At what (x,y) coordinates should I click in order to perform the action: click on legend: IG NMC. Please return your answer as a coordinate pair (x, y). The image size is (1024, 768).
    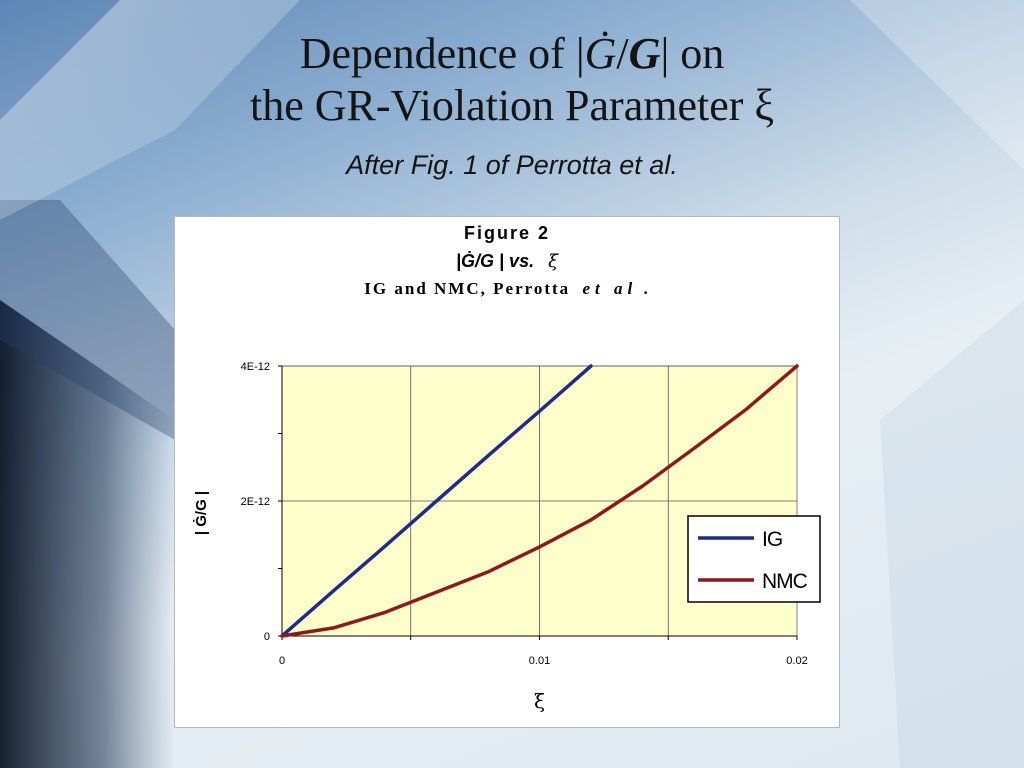
    Looking at the image, I should click on (754, 559).